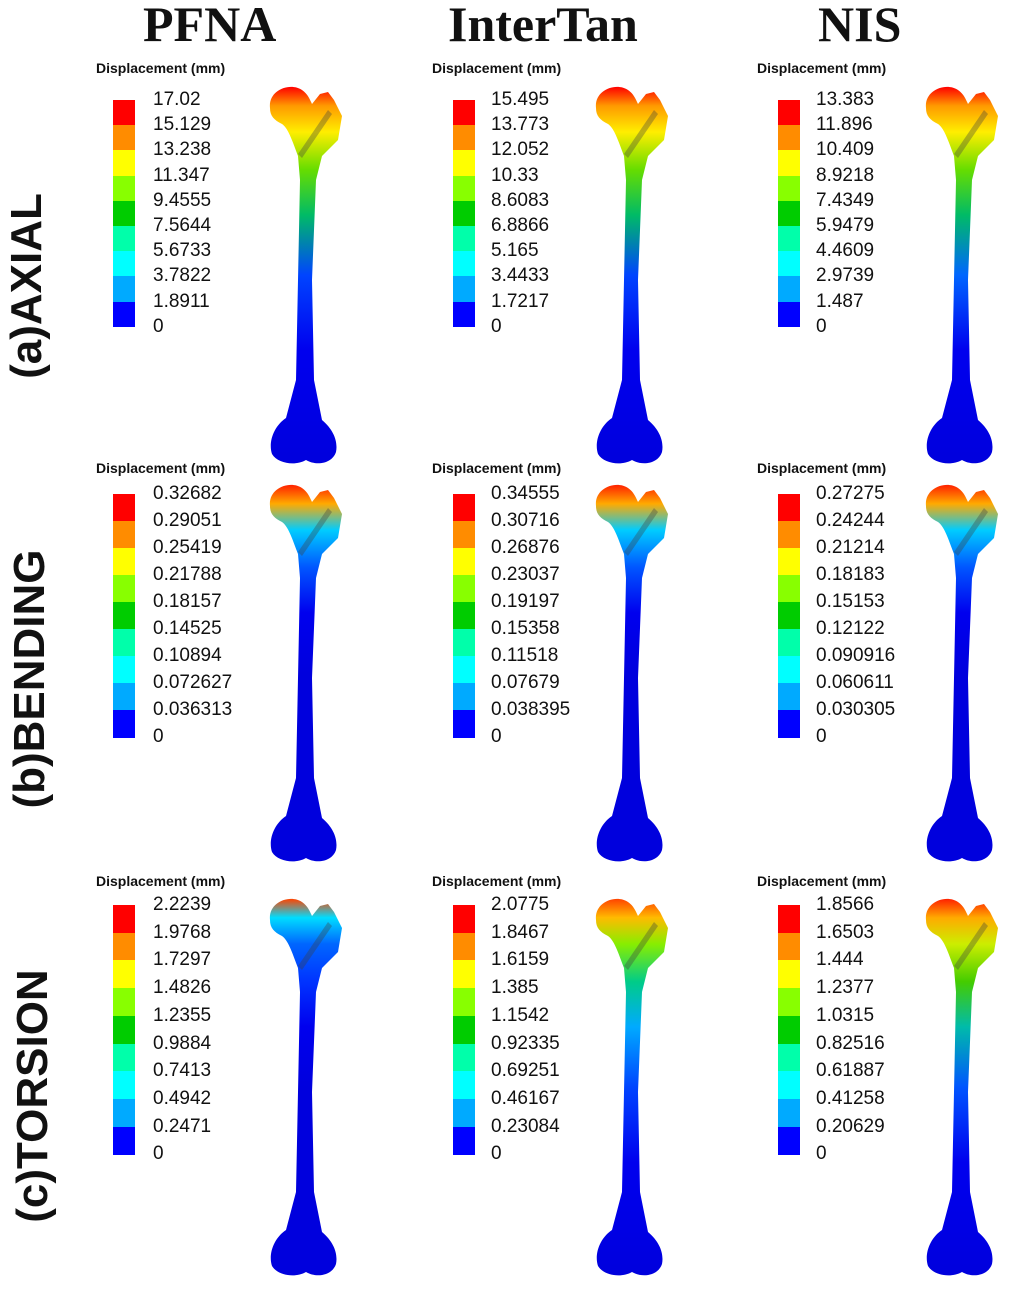 The width and height of the screenshot is (1010, 1290). Describe the element at coordinates (525, 682) in the screenshot. I see `legend-tick-label: 0.07679` at that location.